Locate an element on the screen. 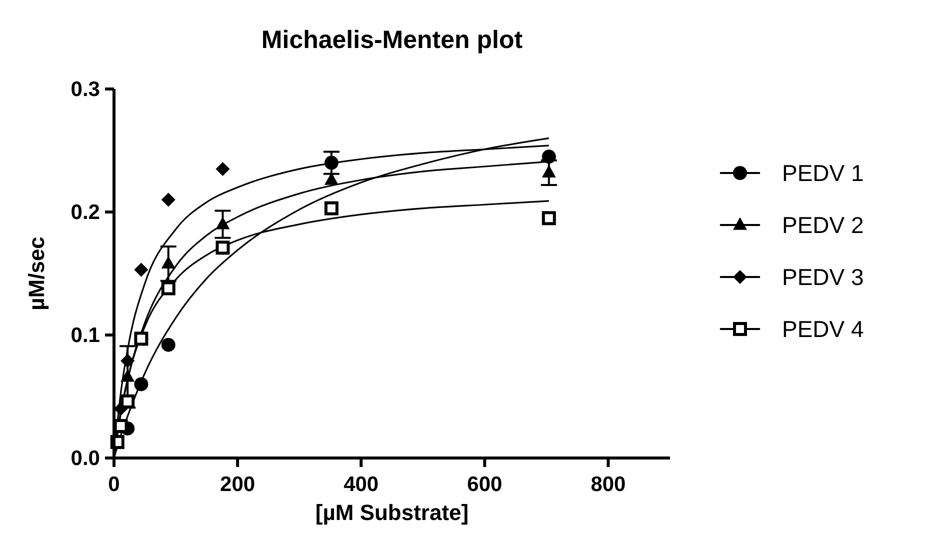 The width and height of the screenshot is (926, 550). x-tick-label: 600 is located at coordinates (484, 484).